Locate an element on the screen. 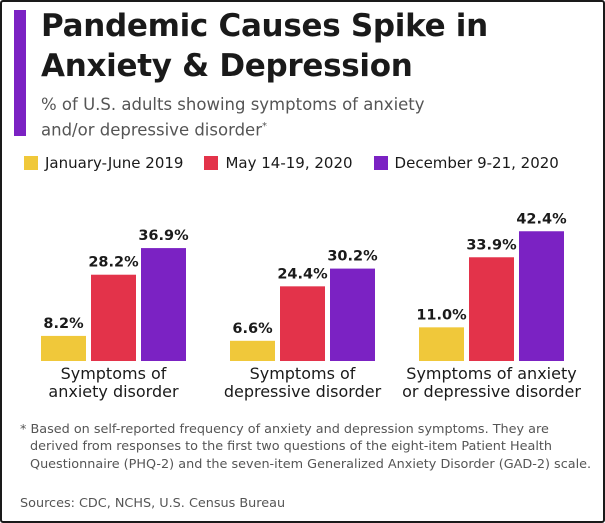  category-label-depression-line-1: Symptoms of is located at coordinates (303, 373).